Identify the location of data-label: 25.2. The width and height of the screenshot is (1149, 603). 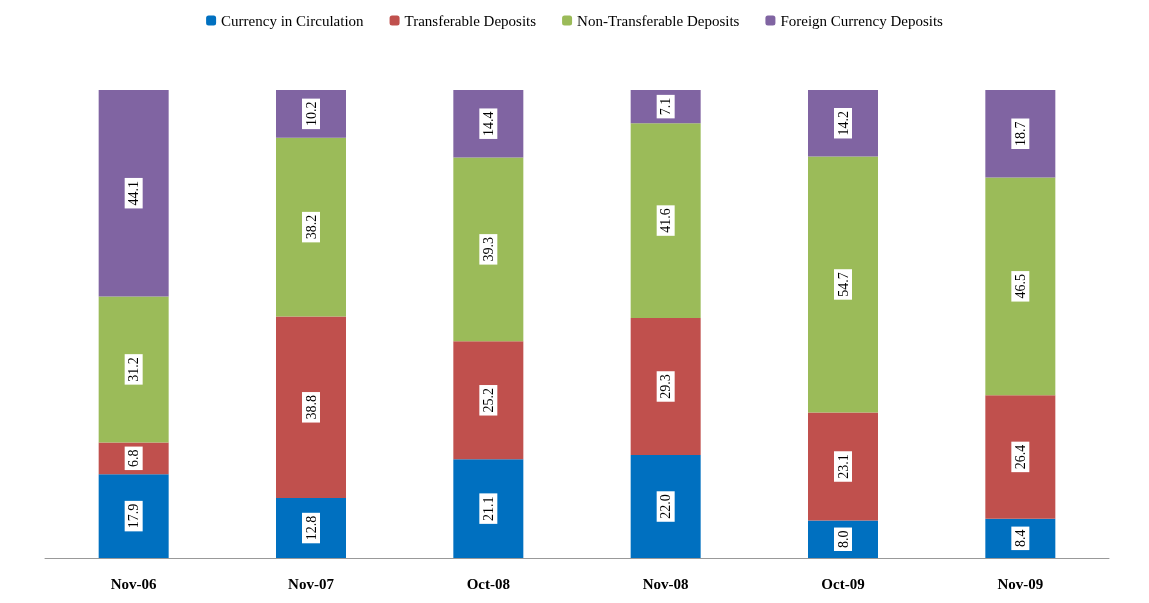
(488, 400).